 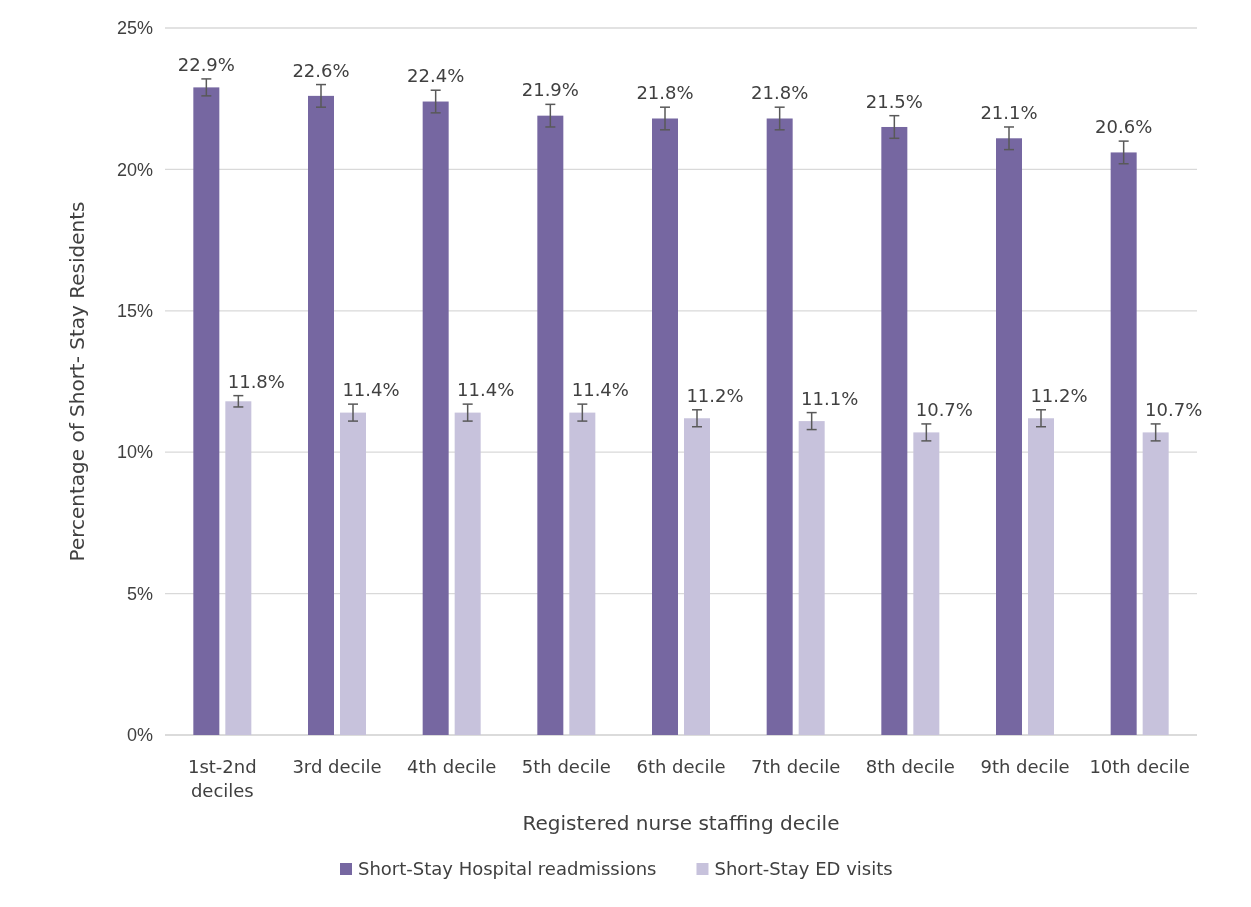 What do you see at coordinates (139, 735) in the screenshot?
I see `y-tick-label: 0%` at bounding box center [139, 735].